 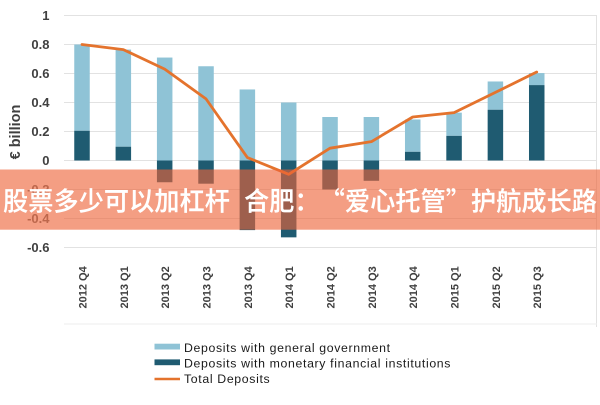 I want to click on svg-text: 2015 Q3, so click(x=538, y=287).